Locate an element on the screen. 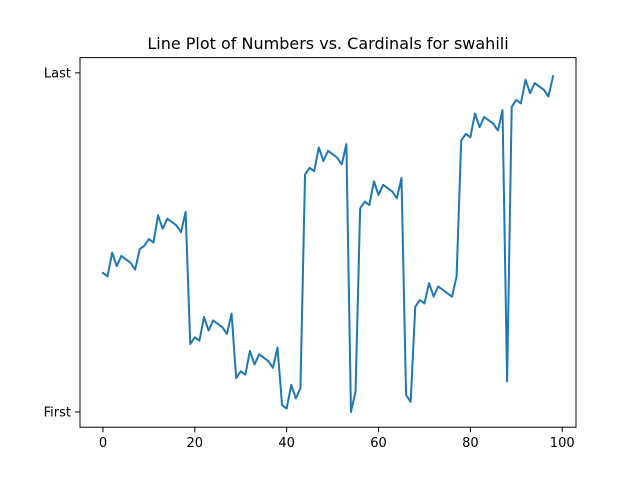 This screenshot has width=640, height=480. x-tick-label: 20 is located at coordinates (195, 443).